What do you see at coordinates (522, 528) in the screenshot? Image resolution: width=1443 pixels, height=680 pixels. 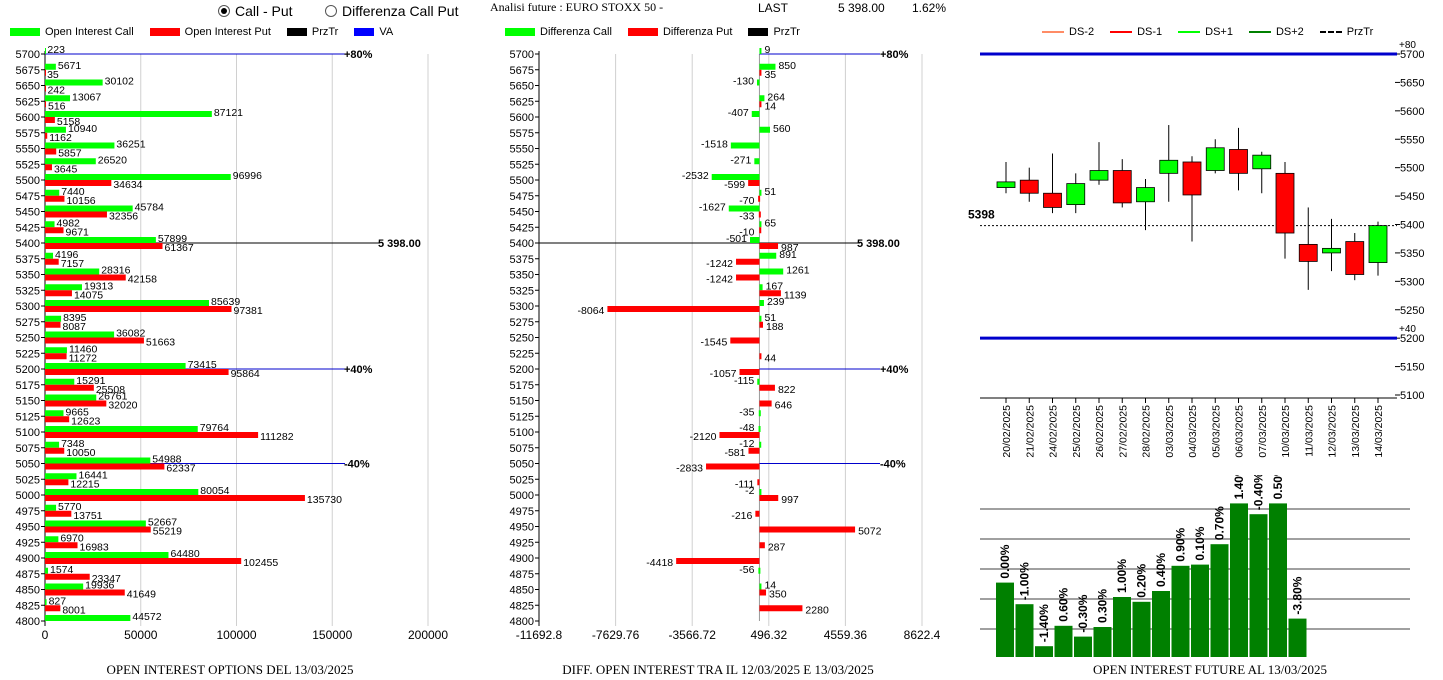 I see `strike-label: 4950` at bounding box center [522, 528].